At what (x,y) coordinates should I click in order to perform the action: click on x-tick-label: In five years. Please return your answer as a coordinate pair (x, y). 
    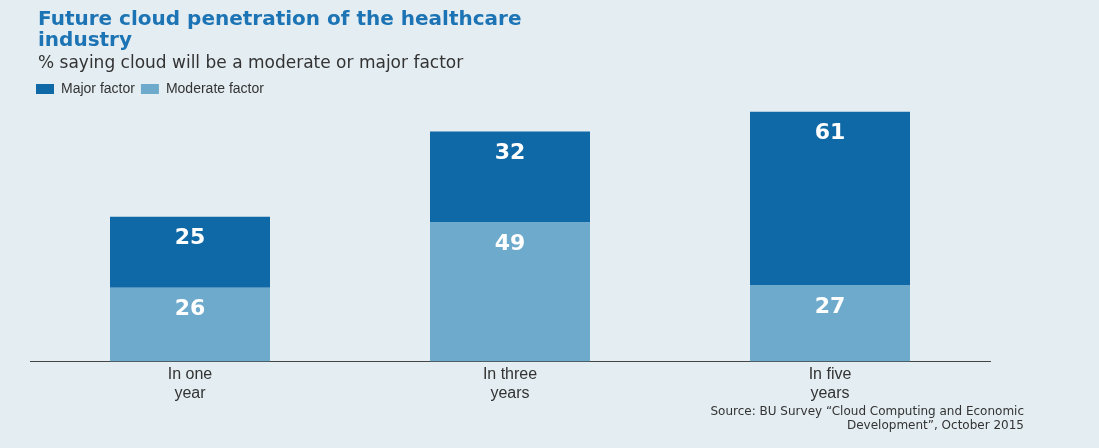
    Looking at the image, I should click on (830, 382).